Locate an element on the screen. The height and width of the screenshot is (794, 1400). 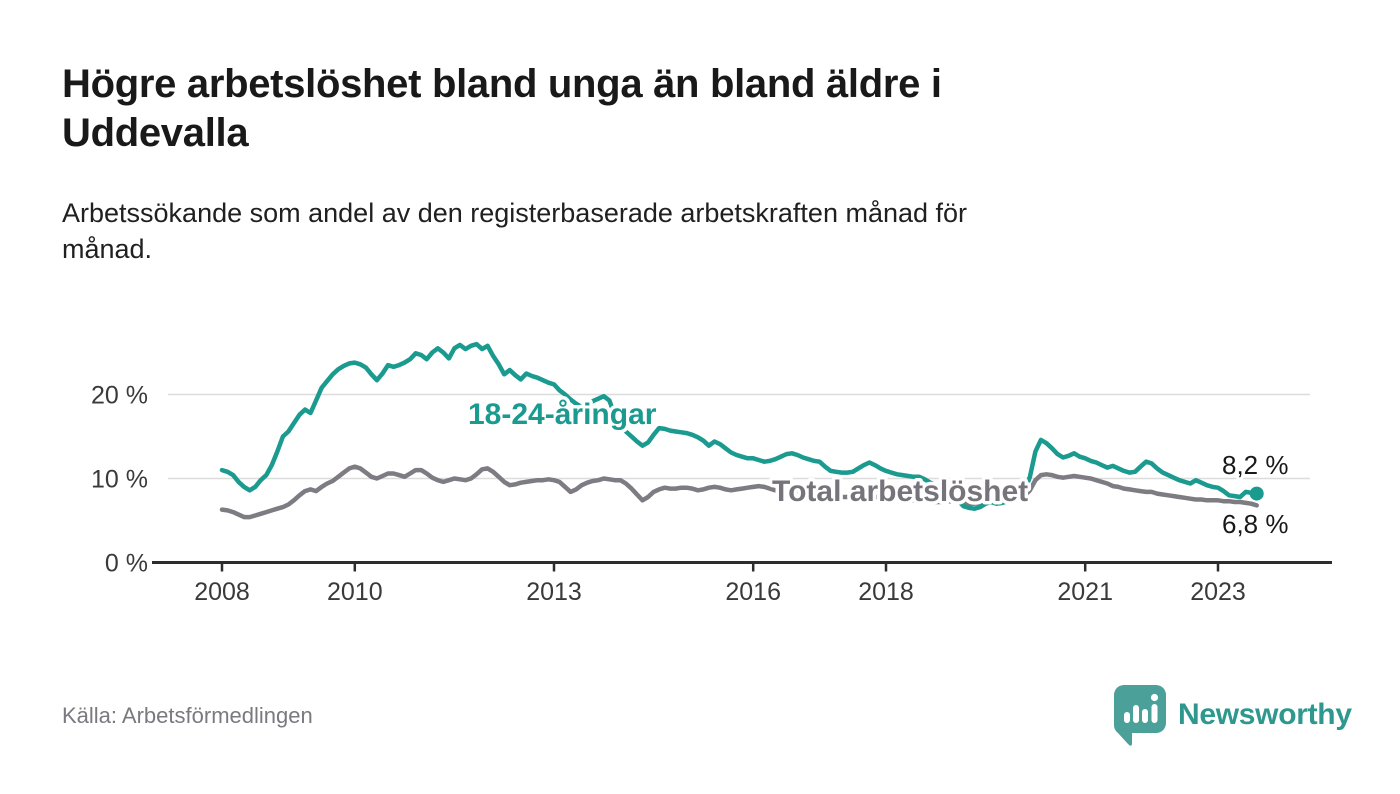
x-tick-label-2008: 2008 is located at coordinates (222, 592).